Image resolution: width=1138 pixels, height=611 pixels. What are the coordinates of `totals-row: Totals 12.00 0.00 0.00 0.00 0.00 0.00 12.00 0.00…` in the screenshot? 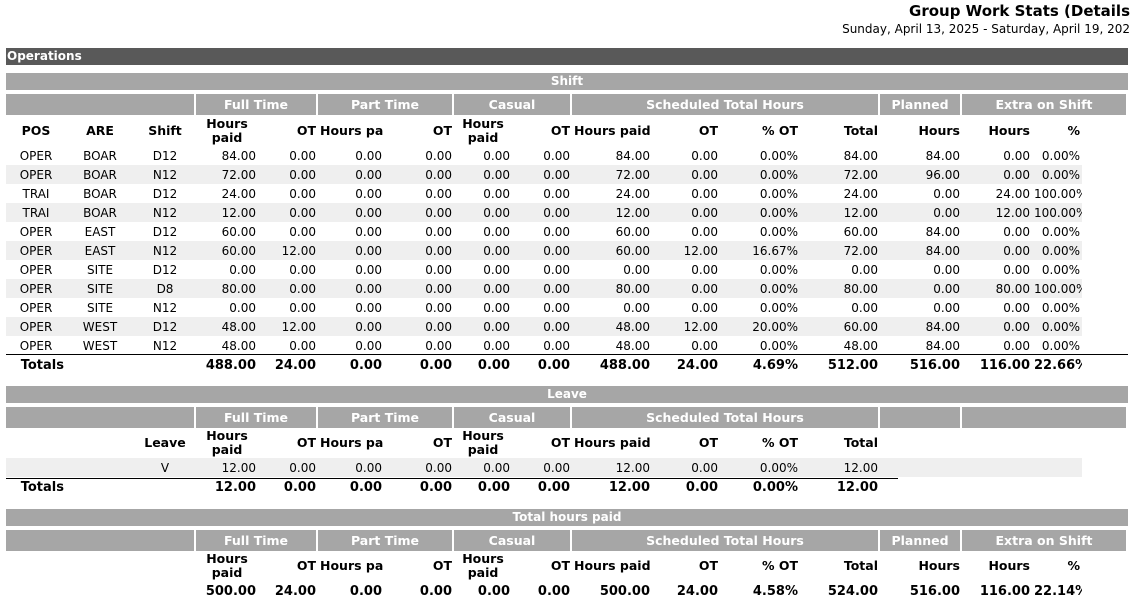 It's located at (544, 487).